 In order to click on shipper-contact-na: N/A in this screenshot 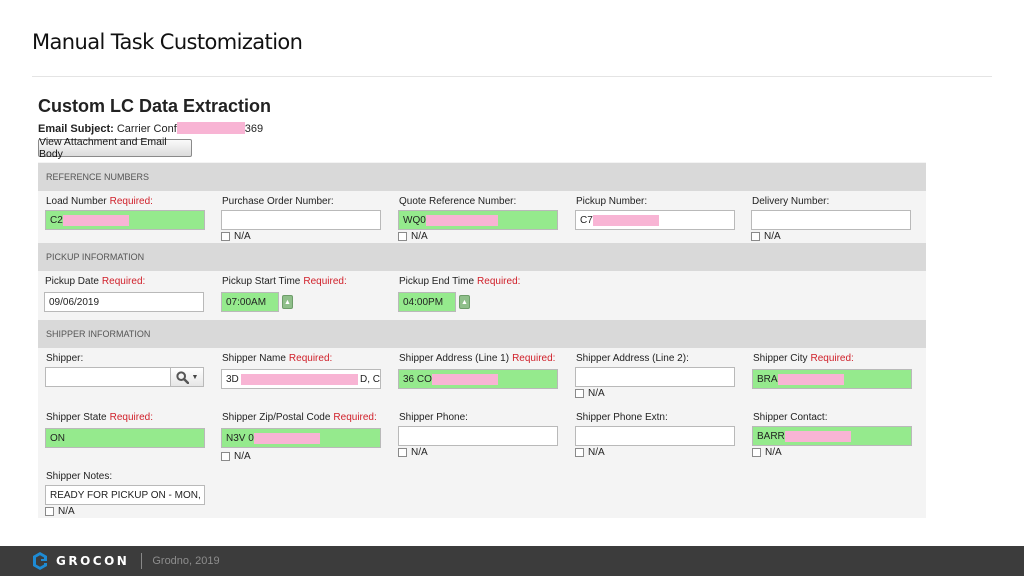, I will do `click(767, 452)`.